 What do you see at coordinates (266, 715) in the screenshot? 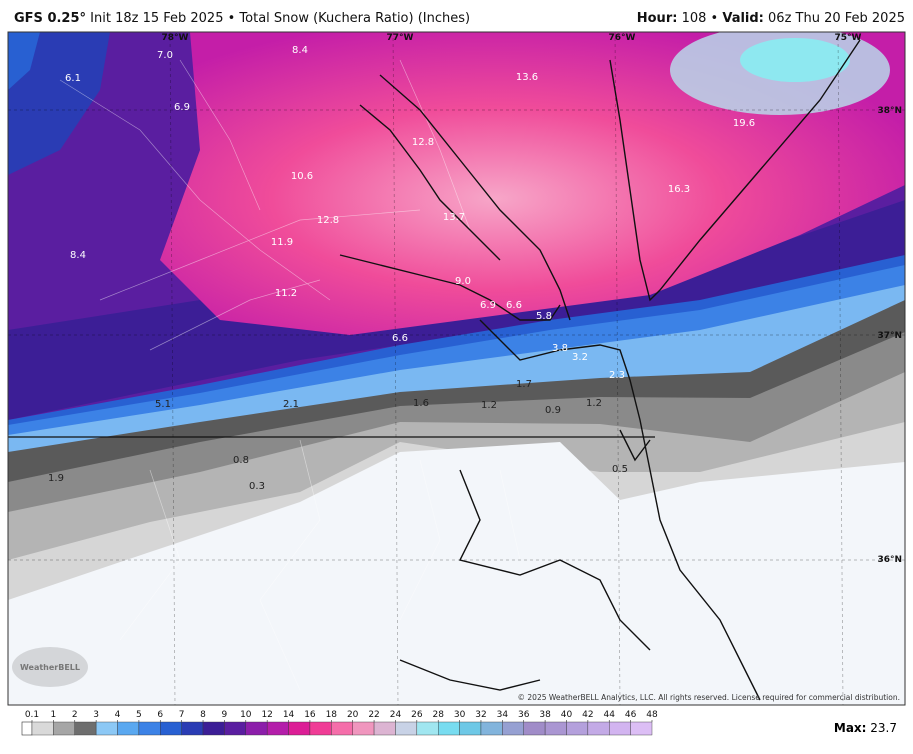
I see `colorbar-tick-label: 12` at bounding box center [266, 715].